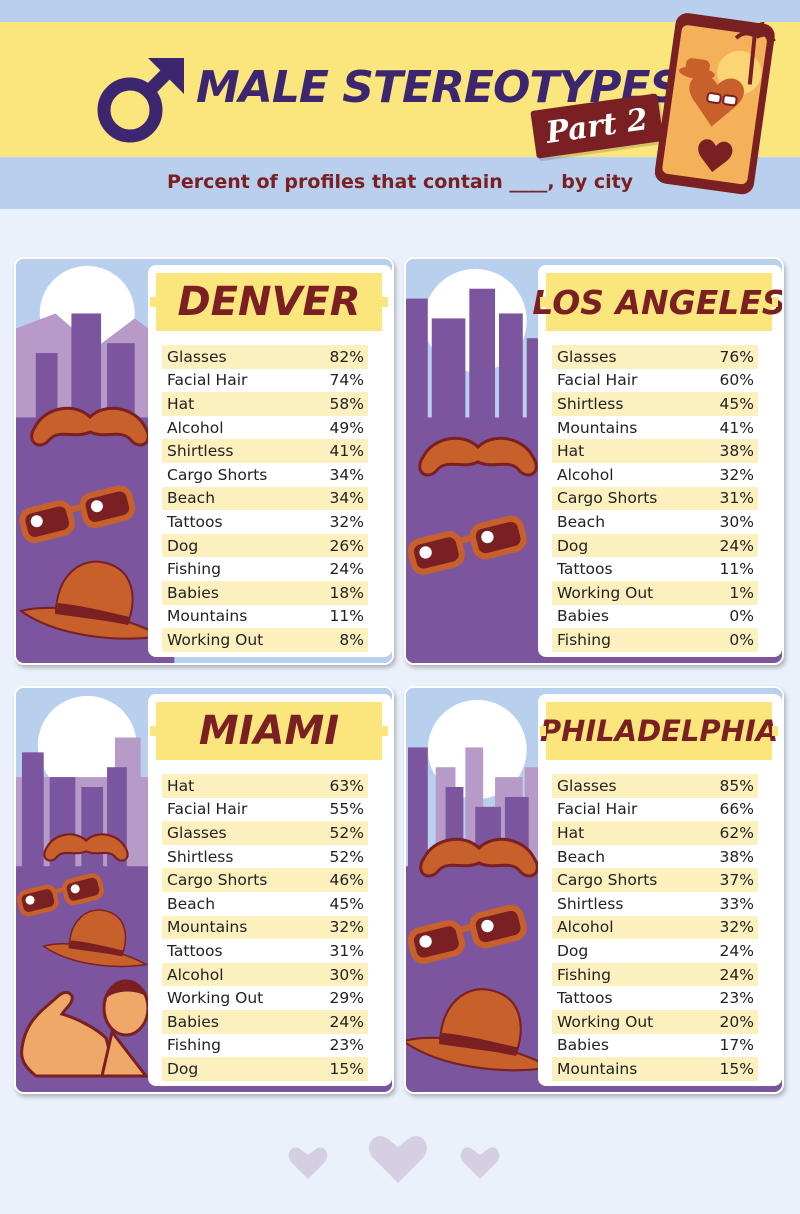 Image resolution: width=800 pixels, height=1214 pixels. I want to click on stat-row: Babies 17%, so click(655, 1045).